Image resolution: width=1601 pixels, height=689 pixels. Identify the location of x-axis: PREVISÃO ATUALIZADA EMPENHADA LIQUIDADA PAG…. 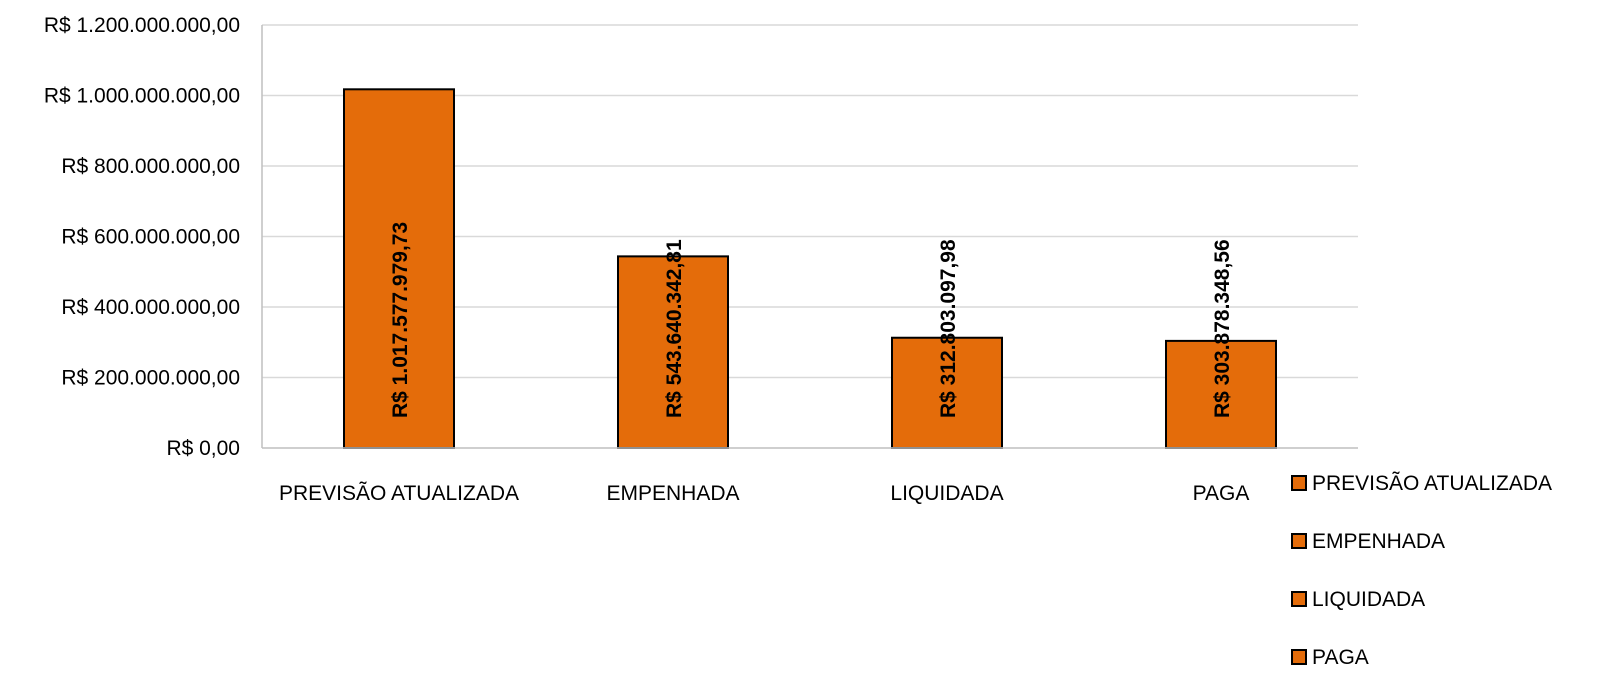
(810, 476).